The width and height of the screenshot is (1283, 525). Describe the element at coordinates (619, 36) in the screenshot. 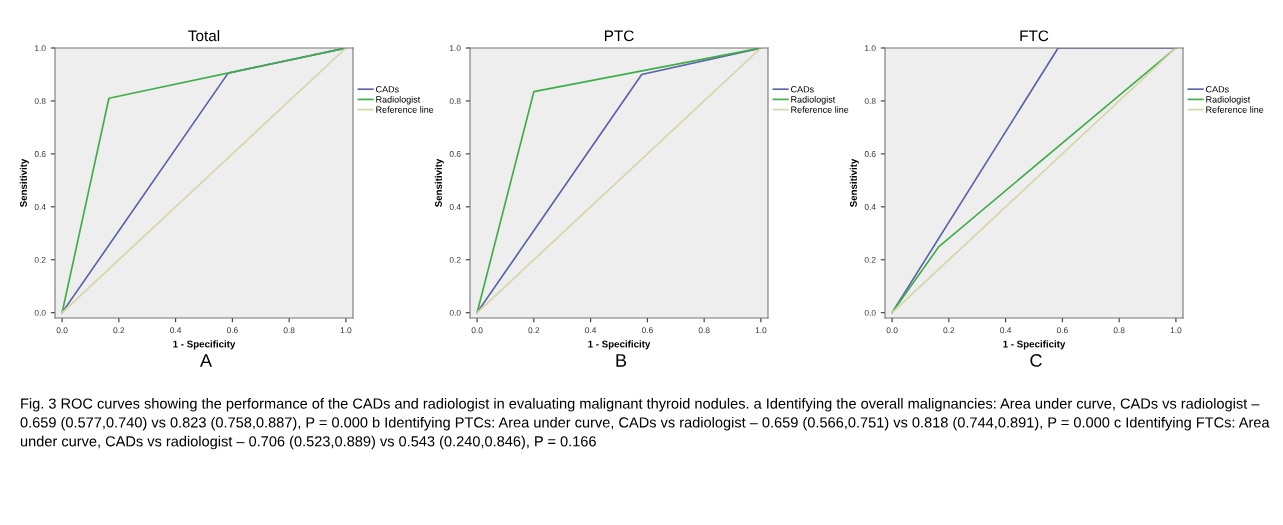

I see `chart-title: PTC` at that location.